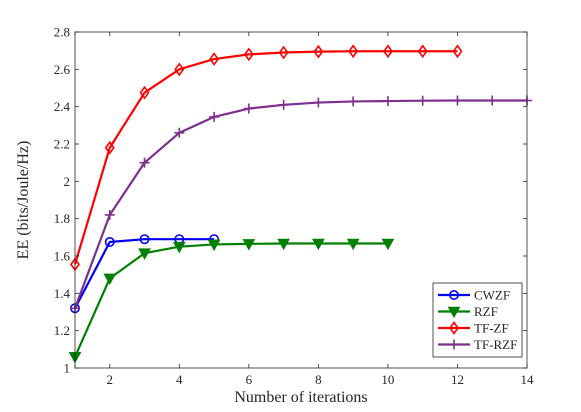 This screenshot has height=412, width=581. I want to click on y-tick-label: 2.6, so click(62, 69).